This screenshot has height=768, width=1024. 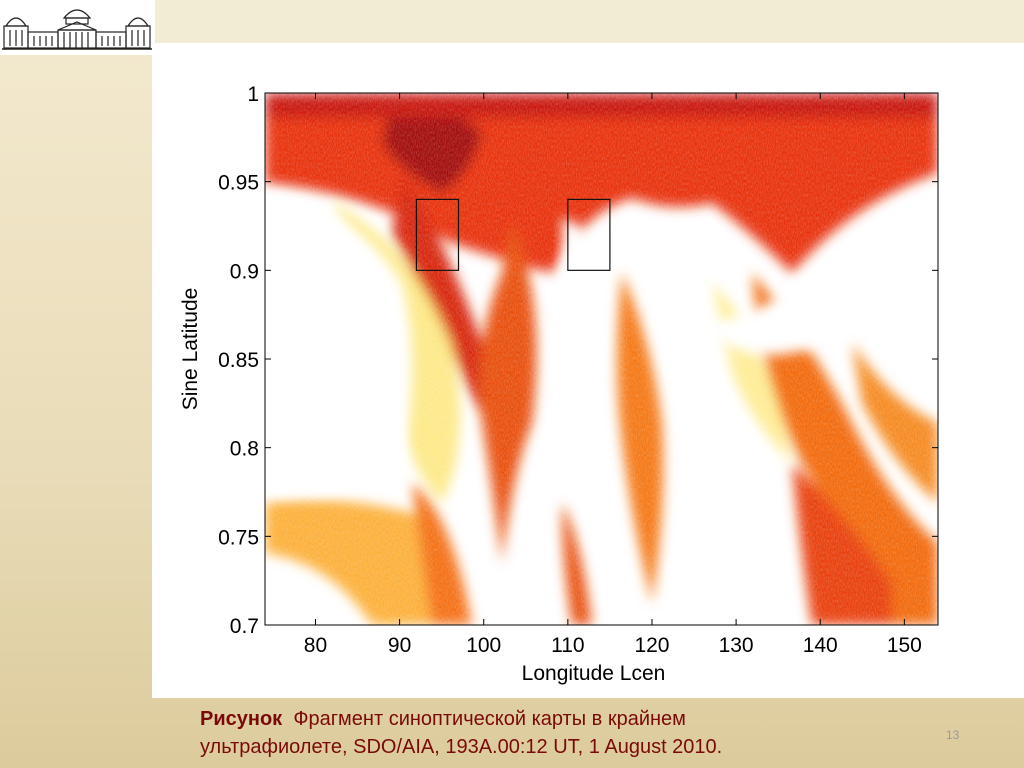 What do you see at coordinates (489, 719) in the screenshot?
I see `caption-line-1: Фрагмент синоптической карты в крайнем` at bounding box center [489, 719].